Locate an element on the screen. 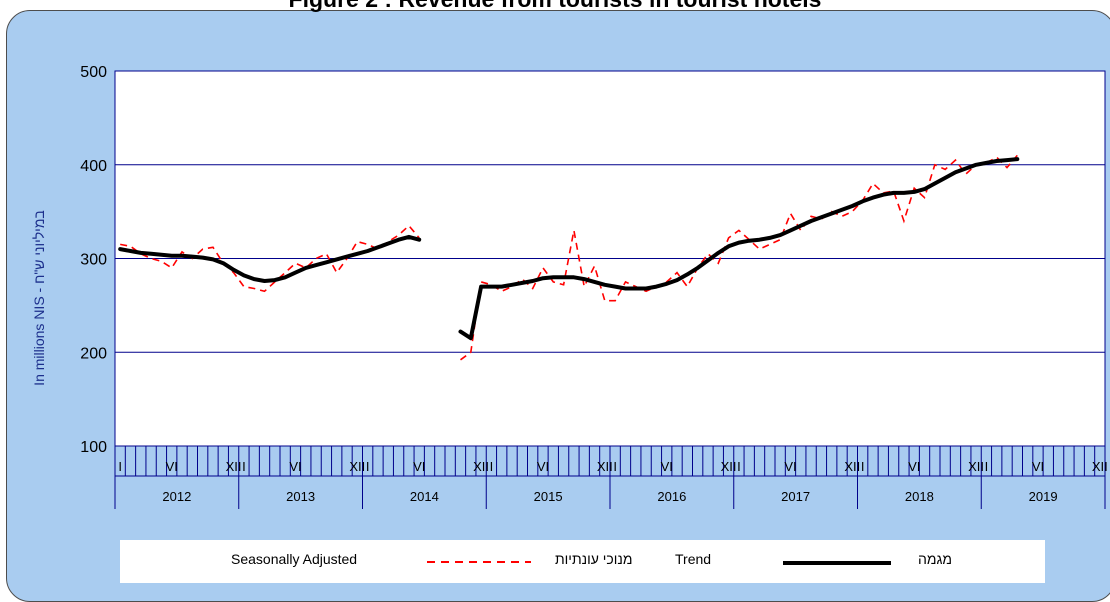  year-label: 2016 is located at coordinates (671, 496).